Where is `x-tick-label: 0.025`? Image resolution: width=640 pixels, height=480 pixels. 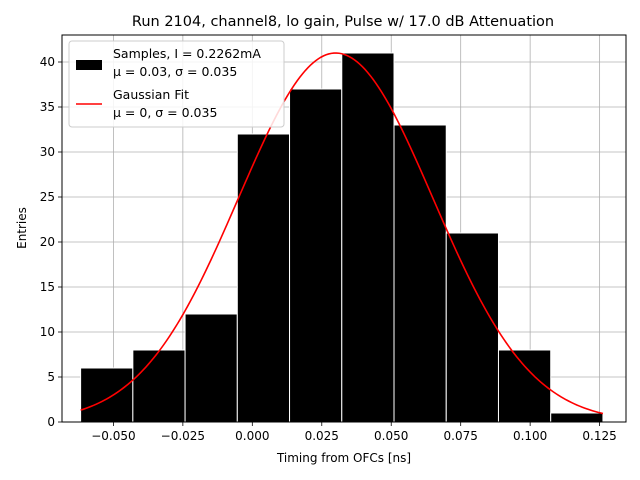
x-tick-label: 0.025 is located at coordinates (322, 436).